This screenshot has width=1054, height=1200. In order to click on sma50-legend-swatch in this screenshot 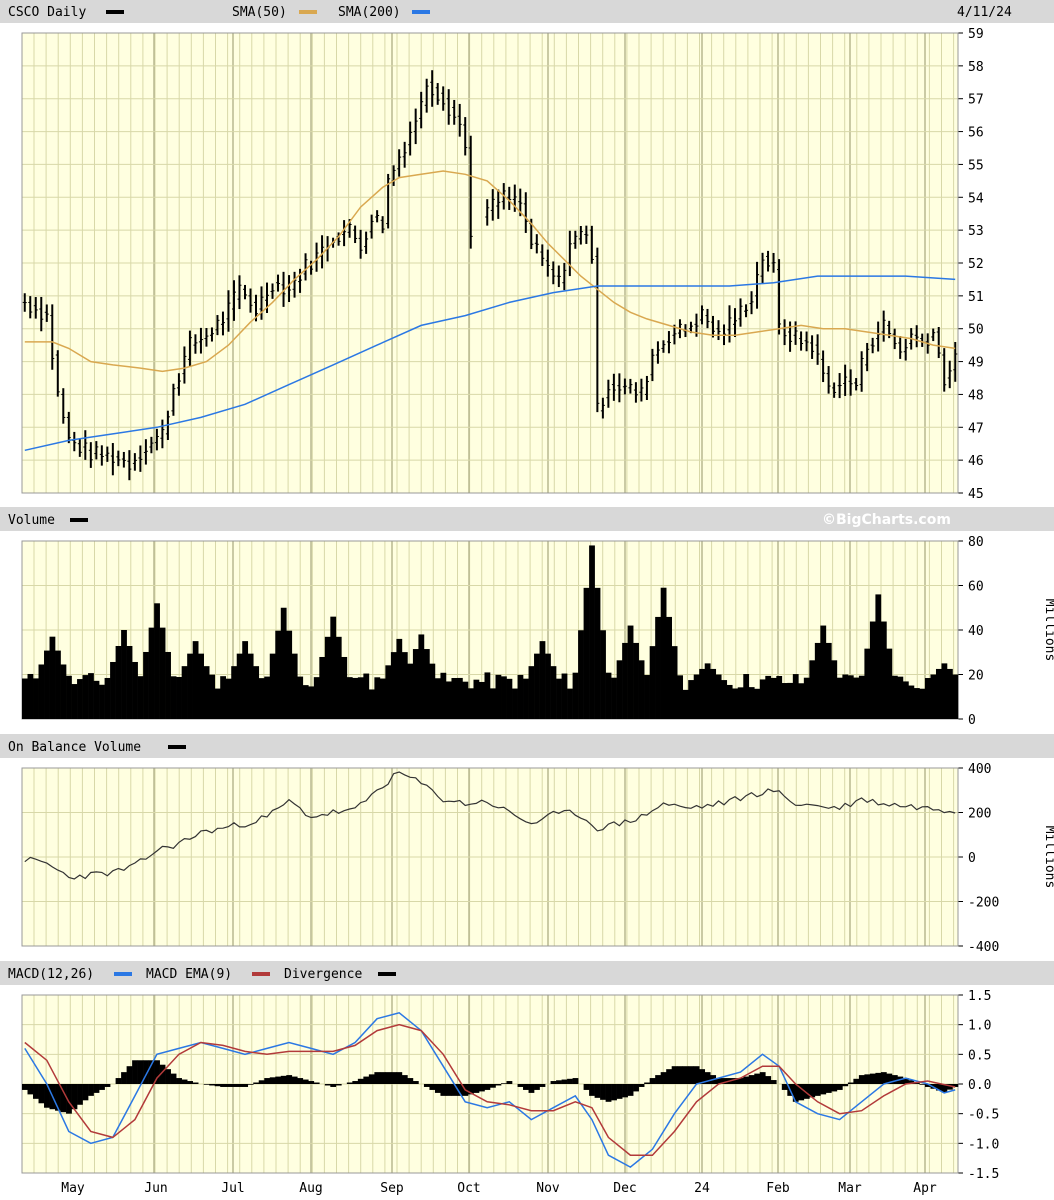, I will do `click(308, 12)`.